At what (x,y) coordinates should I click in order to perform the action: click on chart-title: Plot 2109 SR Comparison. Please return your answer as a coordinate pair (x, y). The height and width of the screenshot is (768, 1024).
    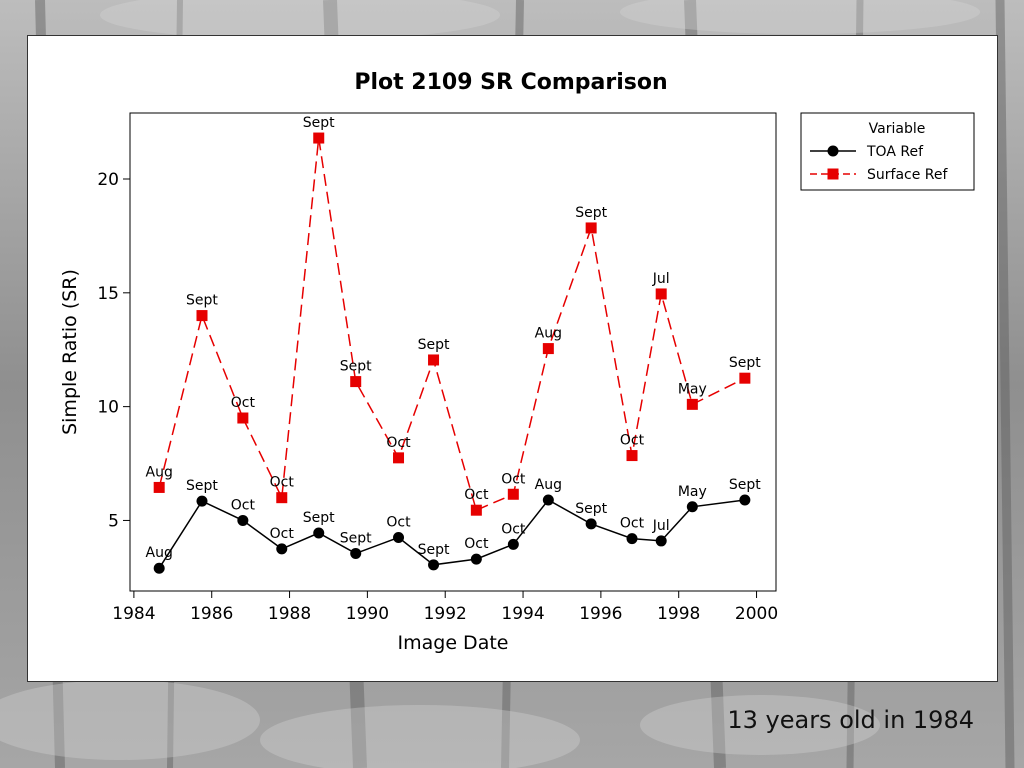
    Looking at the image, I should click on (510, 82).